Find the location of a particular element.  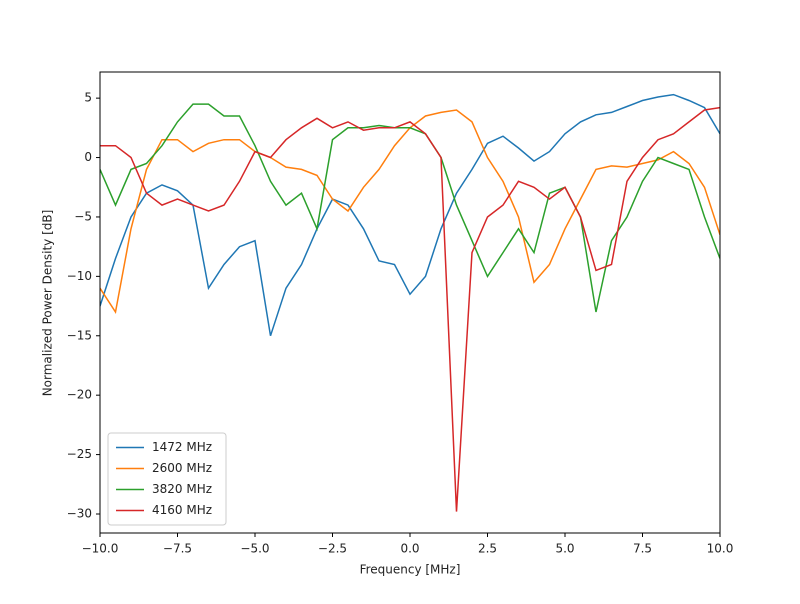

y-tick-label: −25 is located at coordinates (79, 454).